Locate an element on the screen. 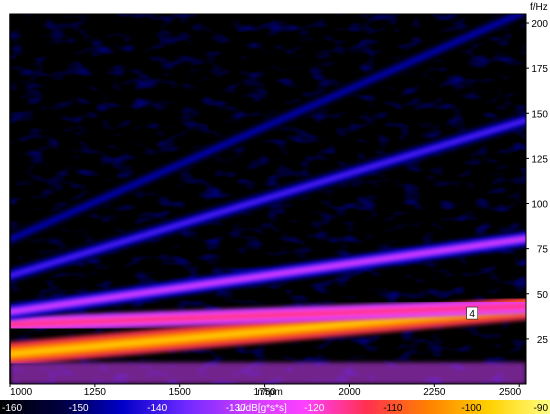 The image size is (550, 414). x-tick-label: 1250 is located at coordinates (95, 392).